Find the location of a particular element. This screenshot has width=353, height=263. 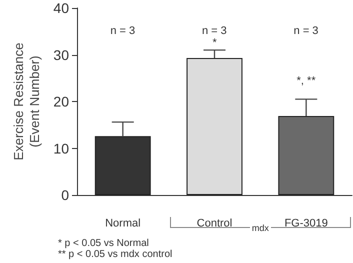

annotation: *, ** is located at coordinates (306, 81).